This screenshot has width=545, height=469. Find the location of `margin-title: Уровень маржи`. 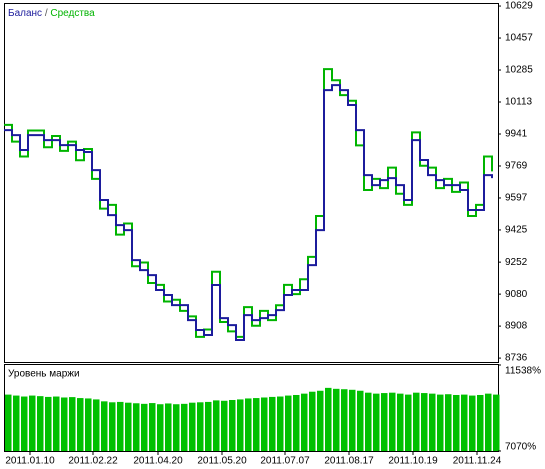

margin-title: Уровень маржи is located at coordinates (44, 374).